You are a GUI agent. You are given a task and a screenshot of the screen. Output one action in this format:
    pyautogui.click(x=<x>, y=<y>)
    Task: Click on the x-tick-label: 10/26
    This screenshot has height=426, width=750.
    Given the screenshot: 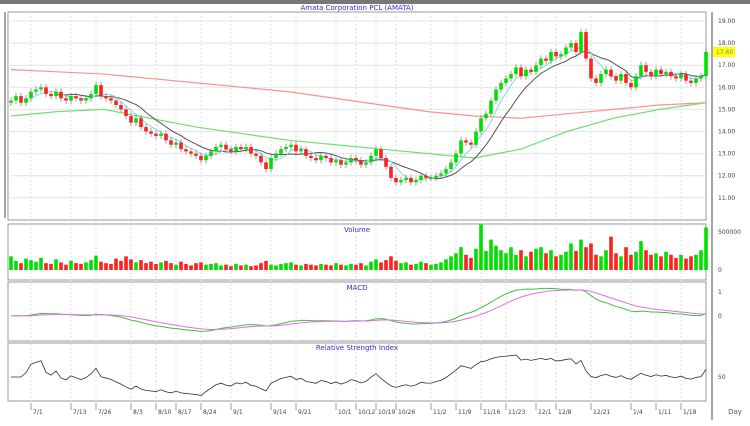 What is the action you would take?
    pyautogui.click(x=406, y=412)
    